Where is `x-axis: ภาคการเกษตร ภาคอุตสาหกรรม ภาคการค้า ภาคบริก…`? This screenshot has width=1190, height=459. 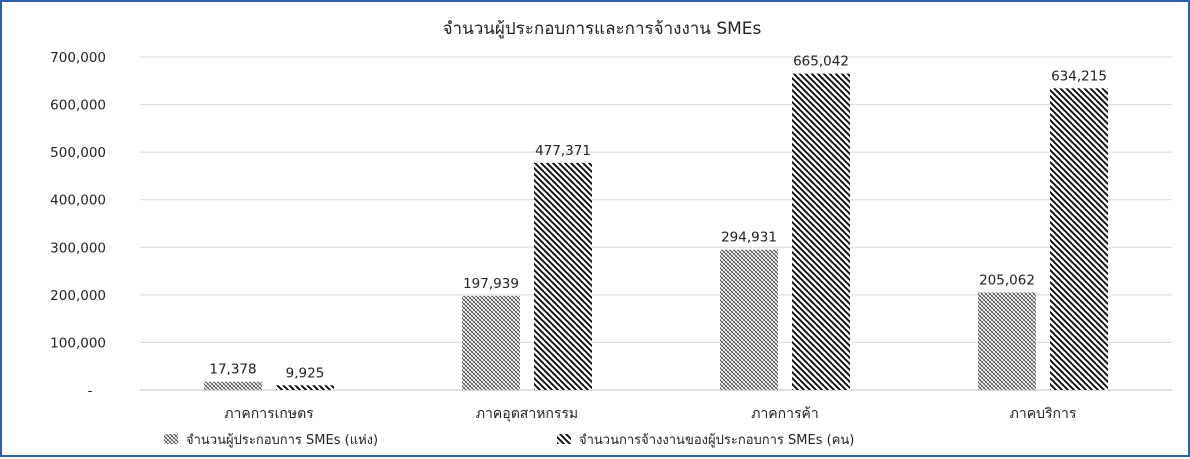
x-axis: ภาคการเกษตร ภาคอุตสาหกรรม ภาคการค้า ภาคบริก… is located at coordinates (650, 414).